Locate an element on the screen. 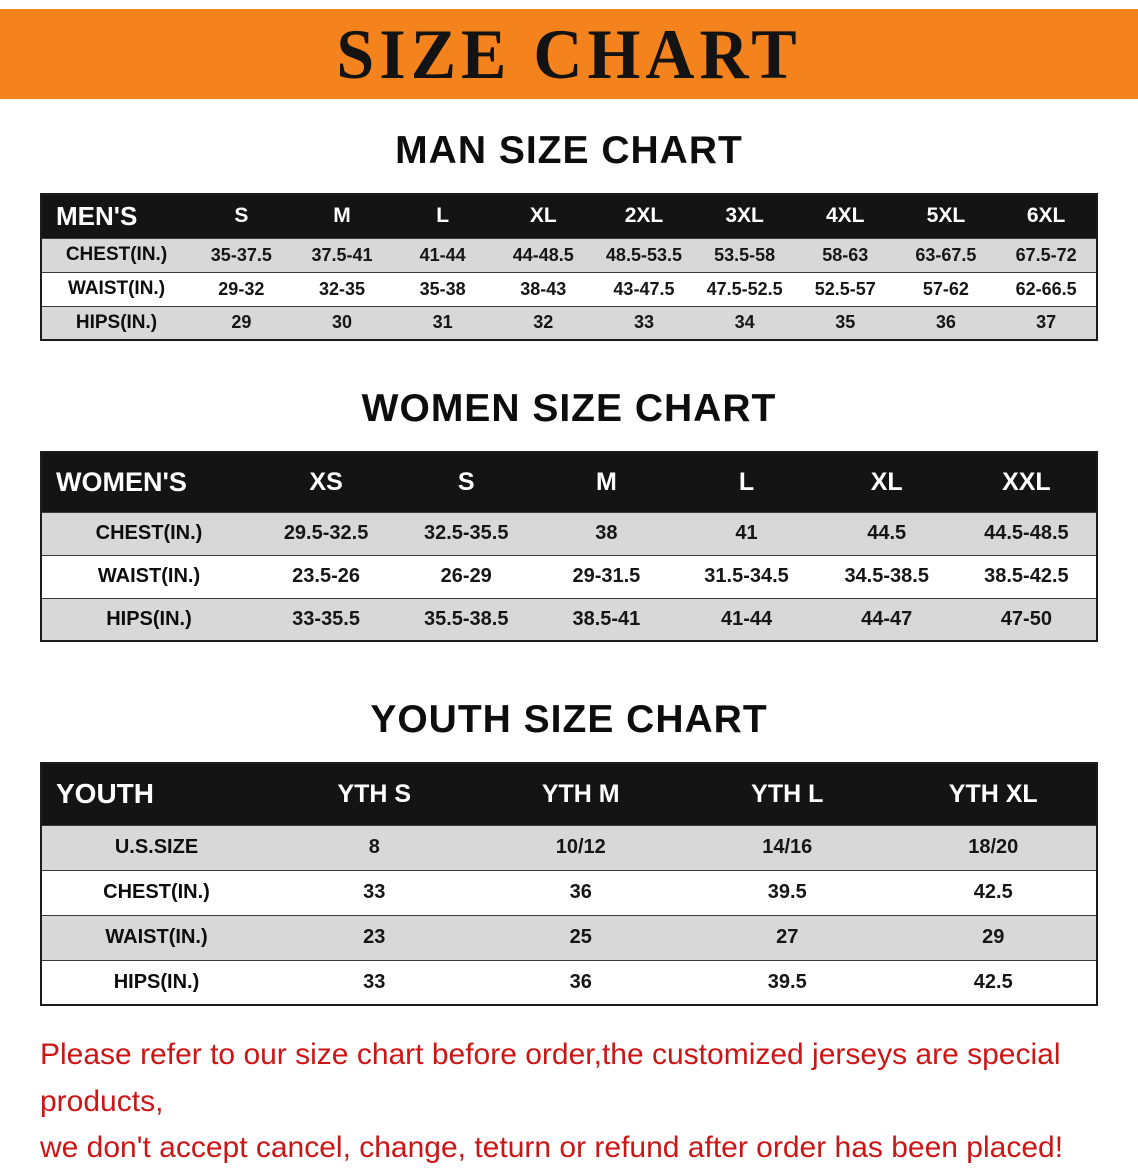 The height and width of the screenshot is (1172, 1138). women-column-header: S is located at coordinates (466, 482).